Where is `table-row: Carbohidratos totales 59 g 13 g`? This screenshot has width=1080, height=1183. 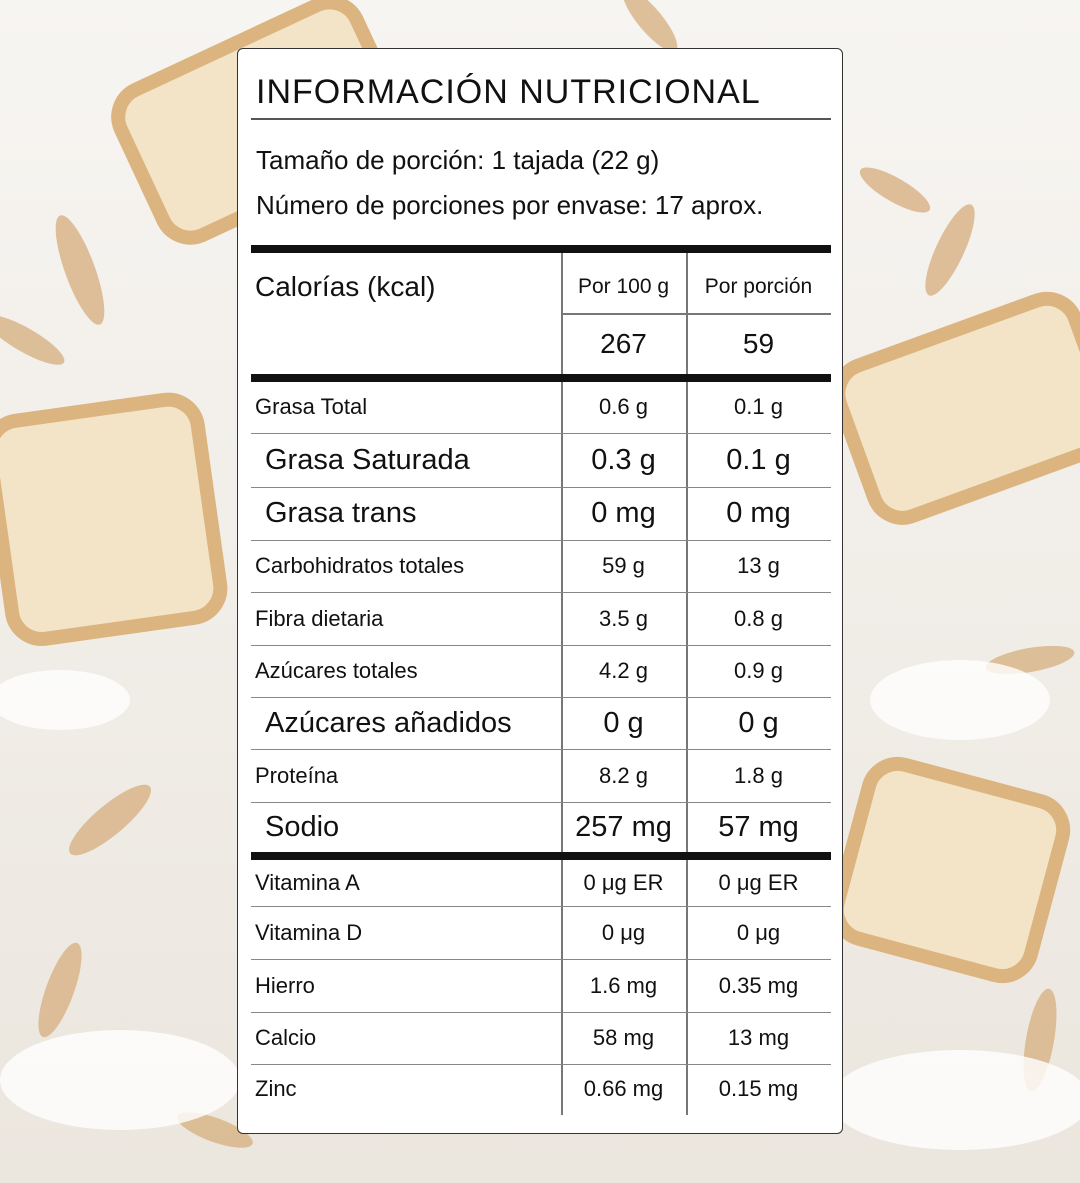
table-row: Carbohidratos totales 59 g 13 g is located at coordinates (541, 567).